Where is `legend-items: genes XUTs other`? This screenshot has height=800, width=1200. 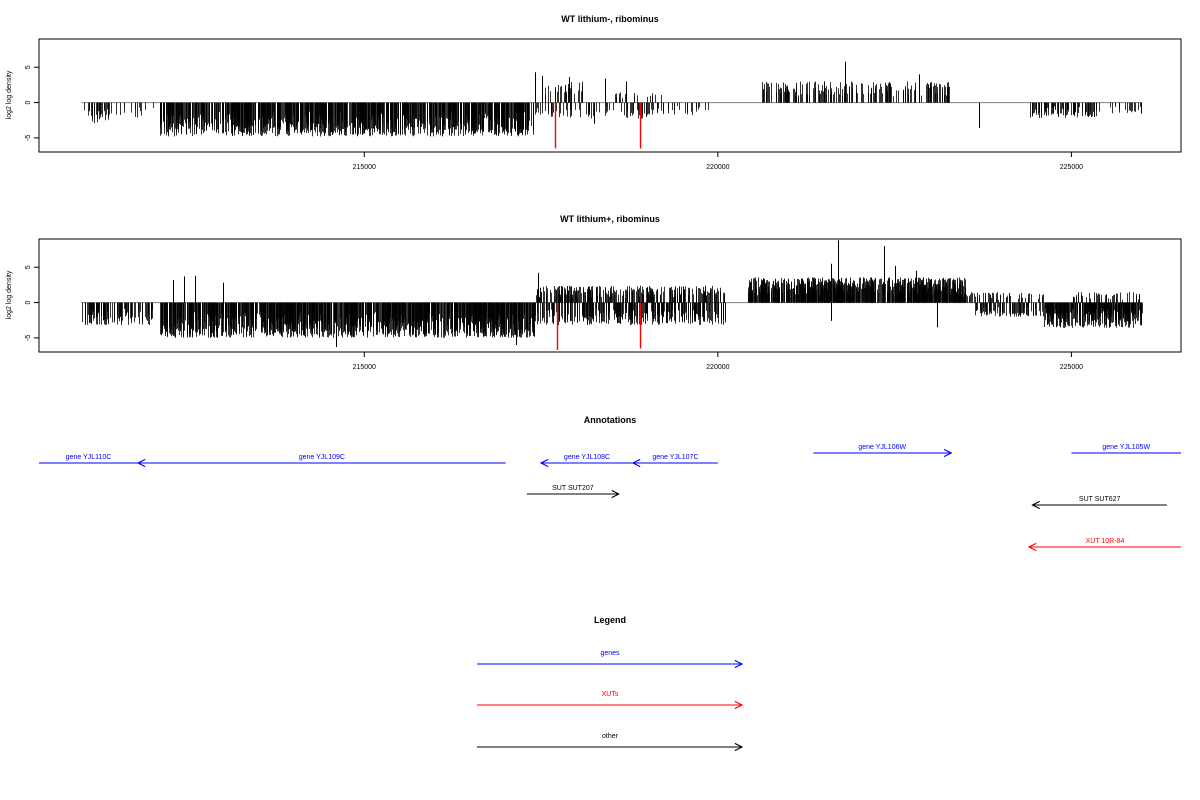
legend-items: genes XUTs other is located at coordinates (609, 698).